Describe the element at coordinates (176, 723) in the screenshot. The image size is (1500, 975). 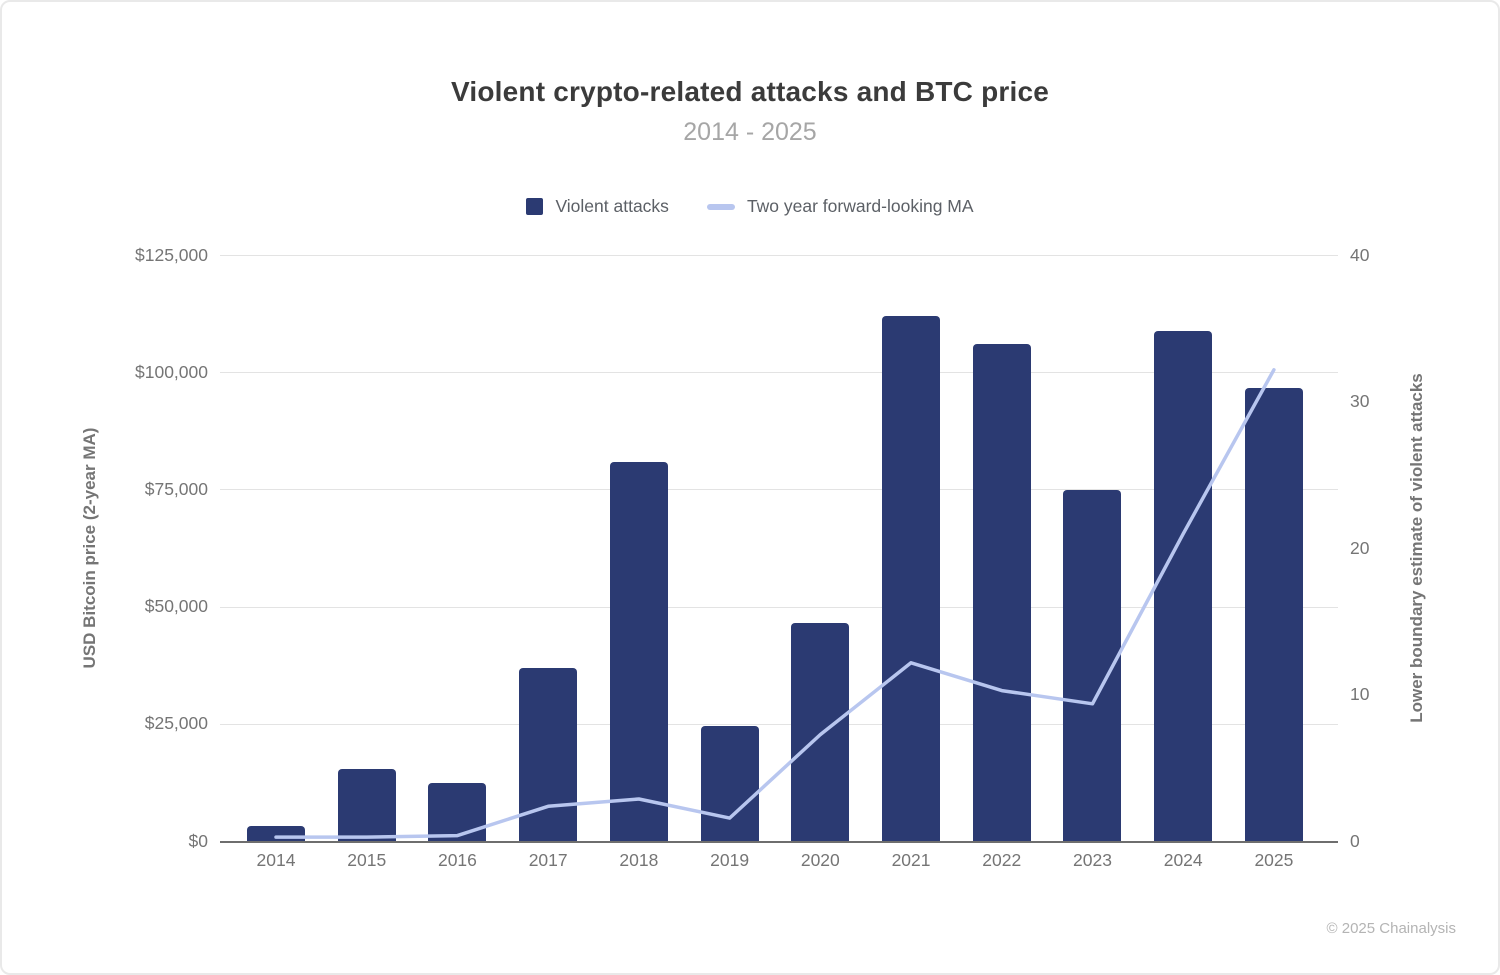
I see `y-axis-label-left: $25,000` at that location.